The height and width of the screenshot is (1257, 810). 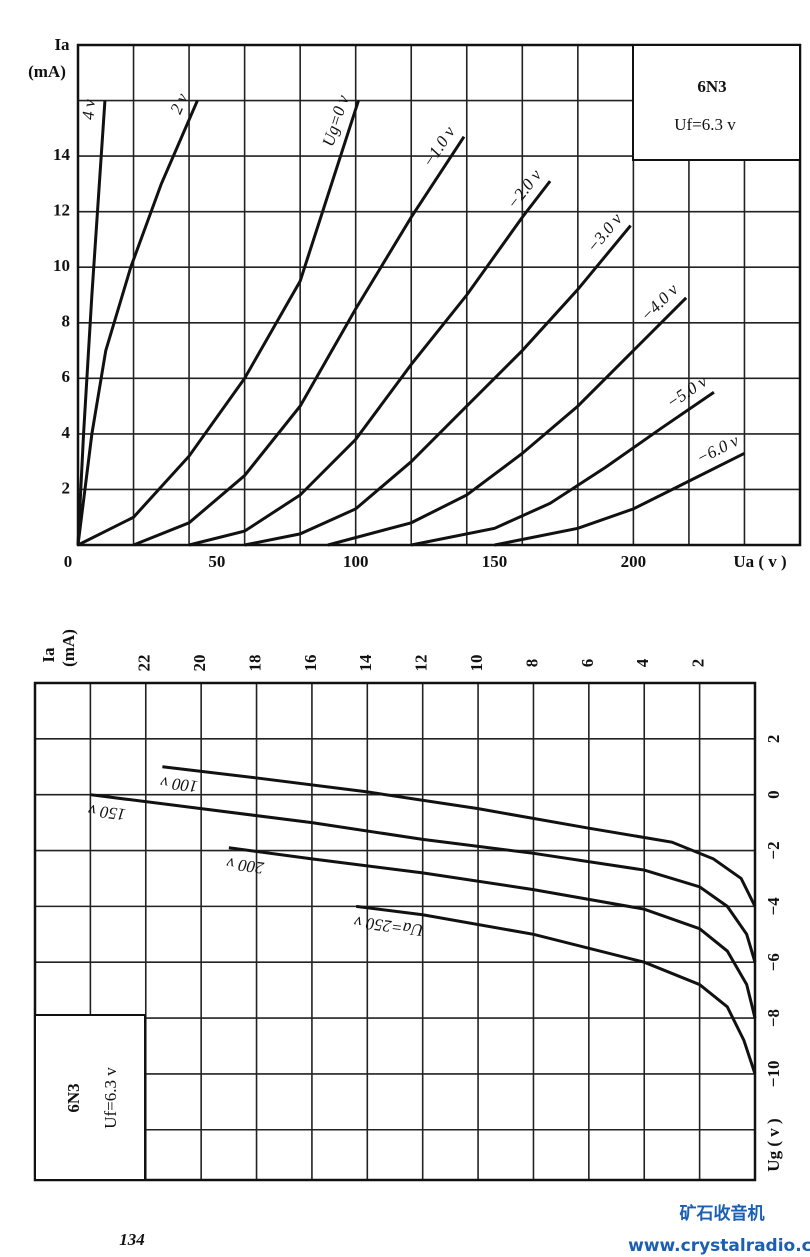 I want to click on watermark-url: www.crystalradio.cn, so click(x=719, y=1246).